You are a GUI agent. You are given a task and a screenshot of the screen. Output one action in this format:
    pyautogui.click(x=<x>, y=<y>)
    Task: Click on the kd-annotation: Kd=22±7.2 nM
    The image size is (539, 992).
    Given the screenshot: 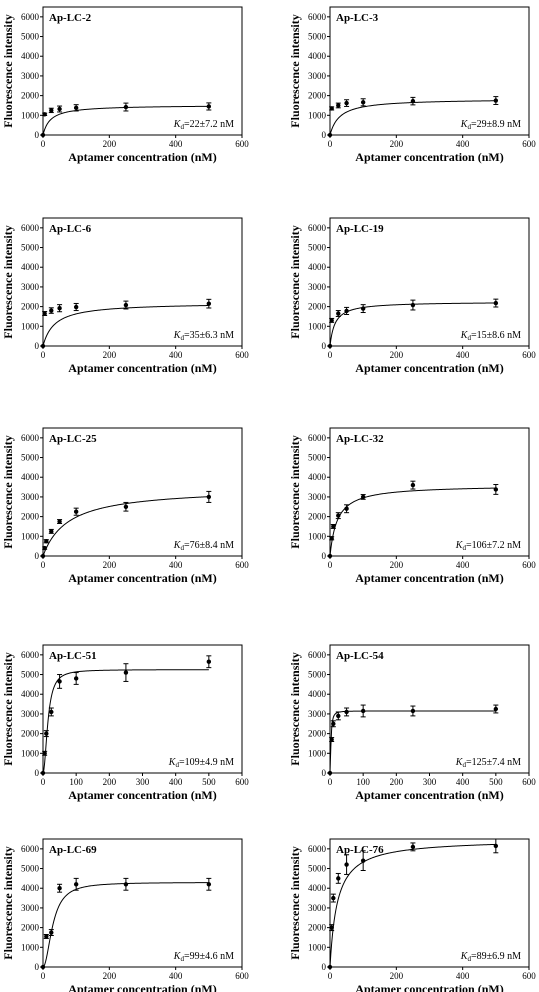 What is the action you would take?
    pyautogui.click(x=203, y=125)
    